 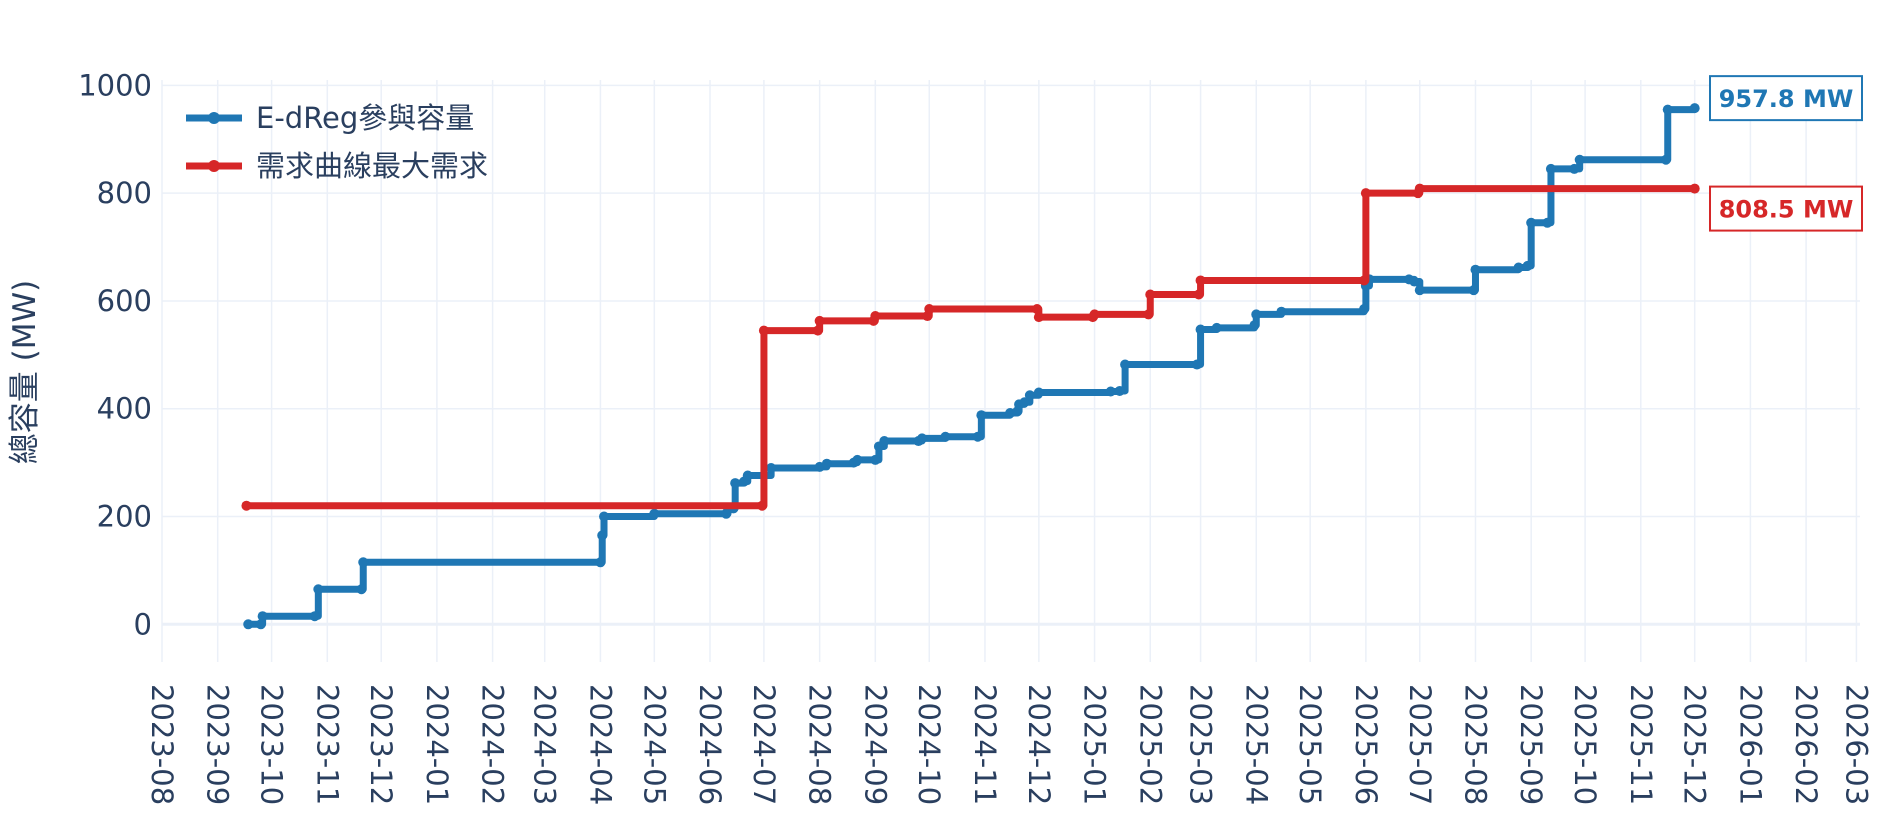 I want to click on y-tick-label: 400, so click(x=124, y=409).